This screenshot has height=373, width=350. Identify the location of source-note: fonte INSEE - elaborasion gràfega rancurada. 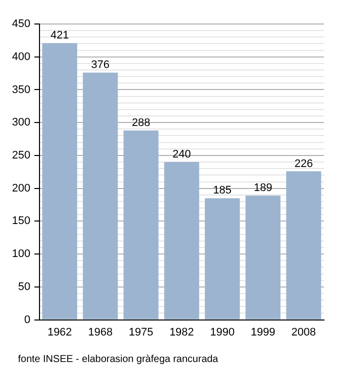
(118, 359).